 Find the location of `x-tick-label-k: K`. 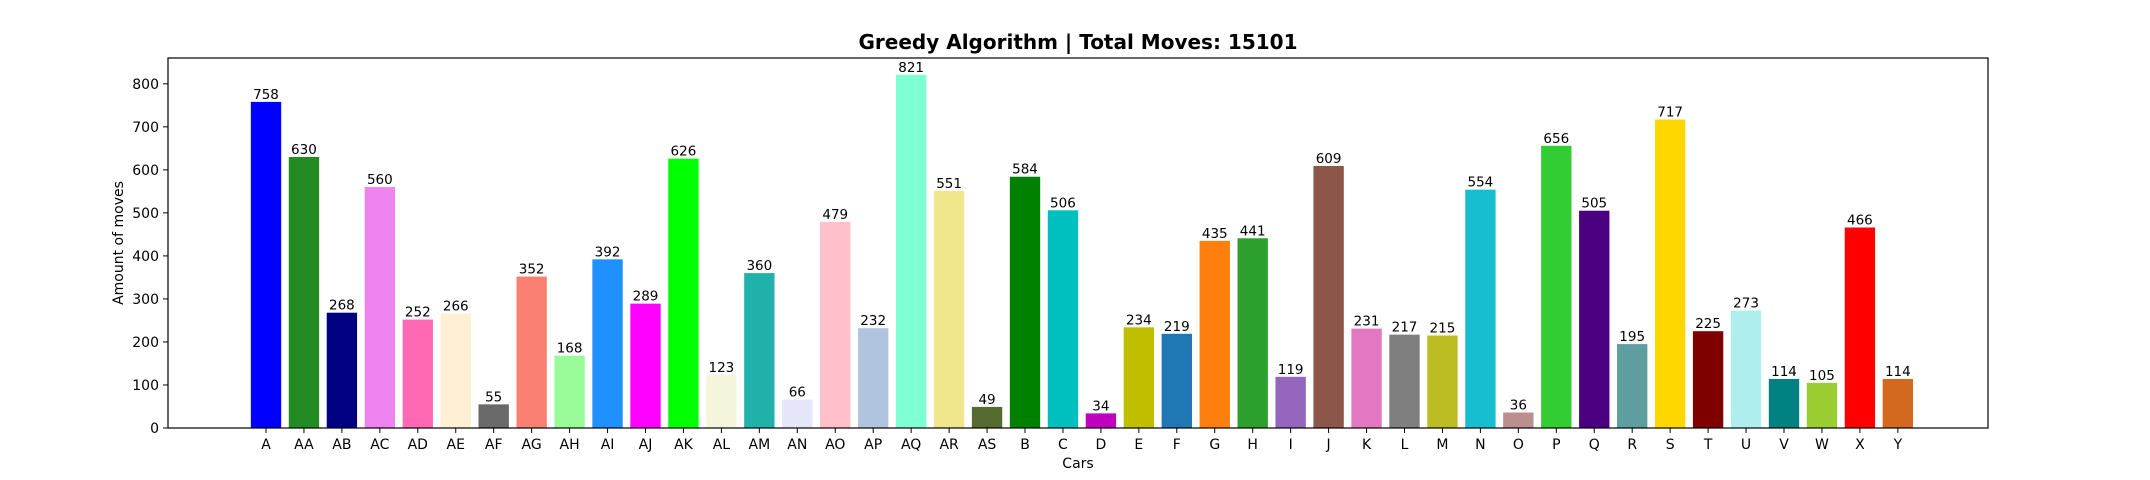

x-tick-label-k: K is located at coordinates (1367, 445).